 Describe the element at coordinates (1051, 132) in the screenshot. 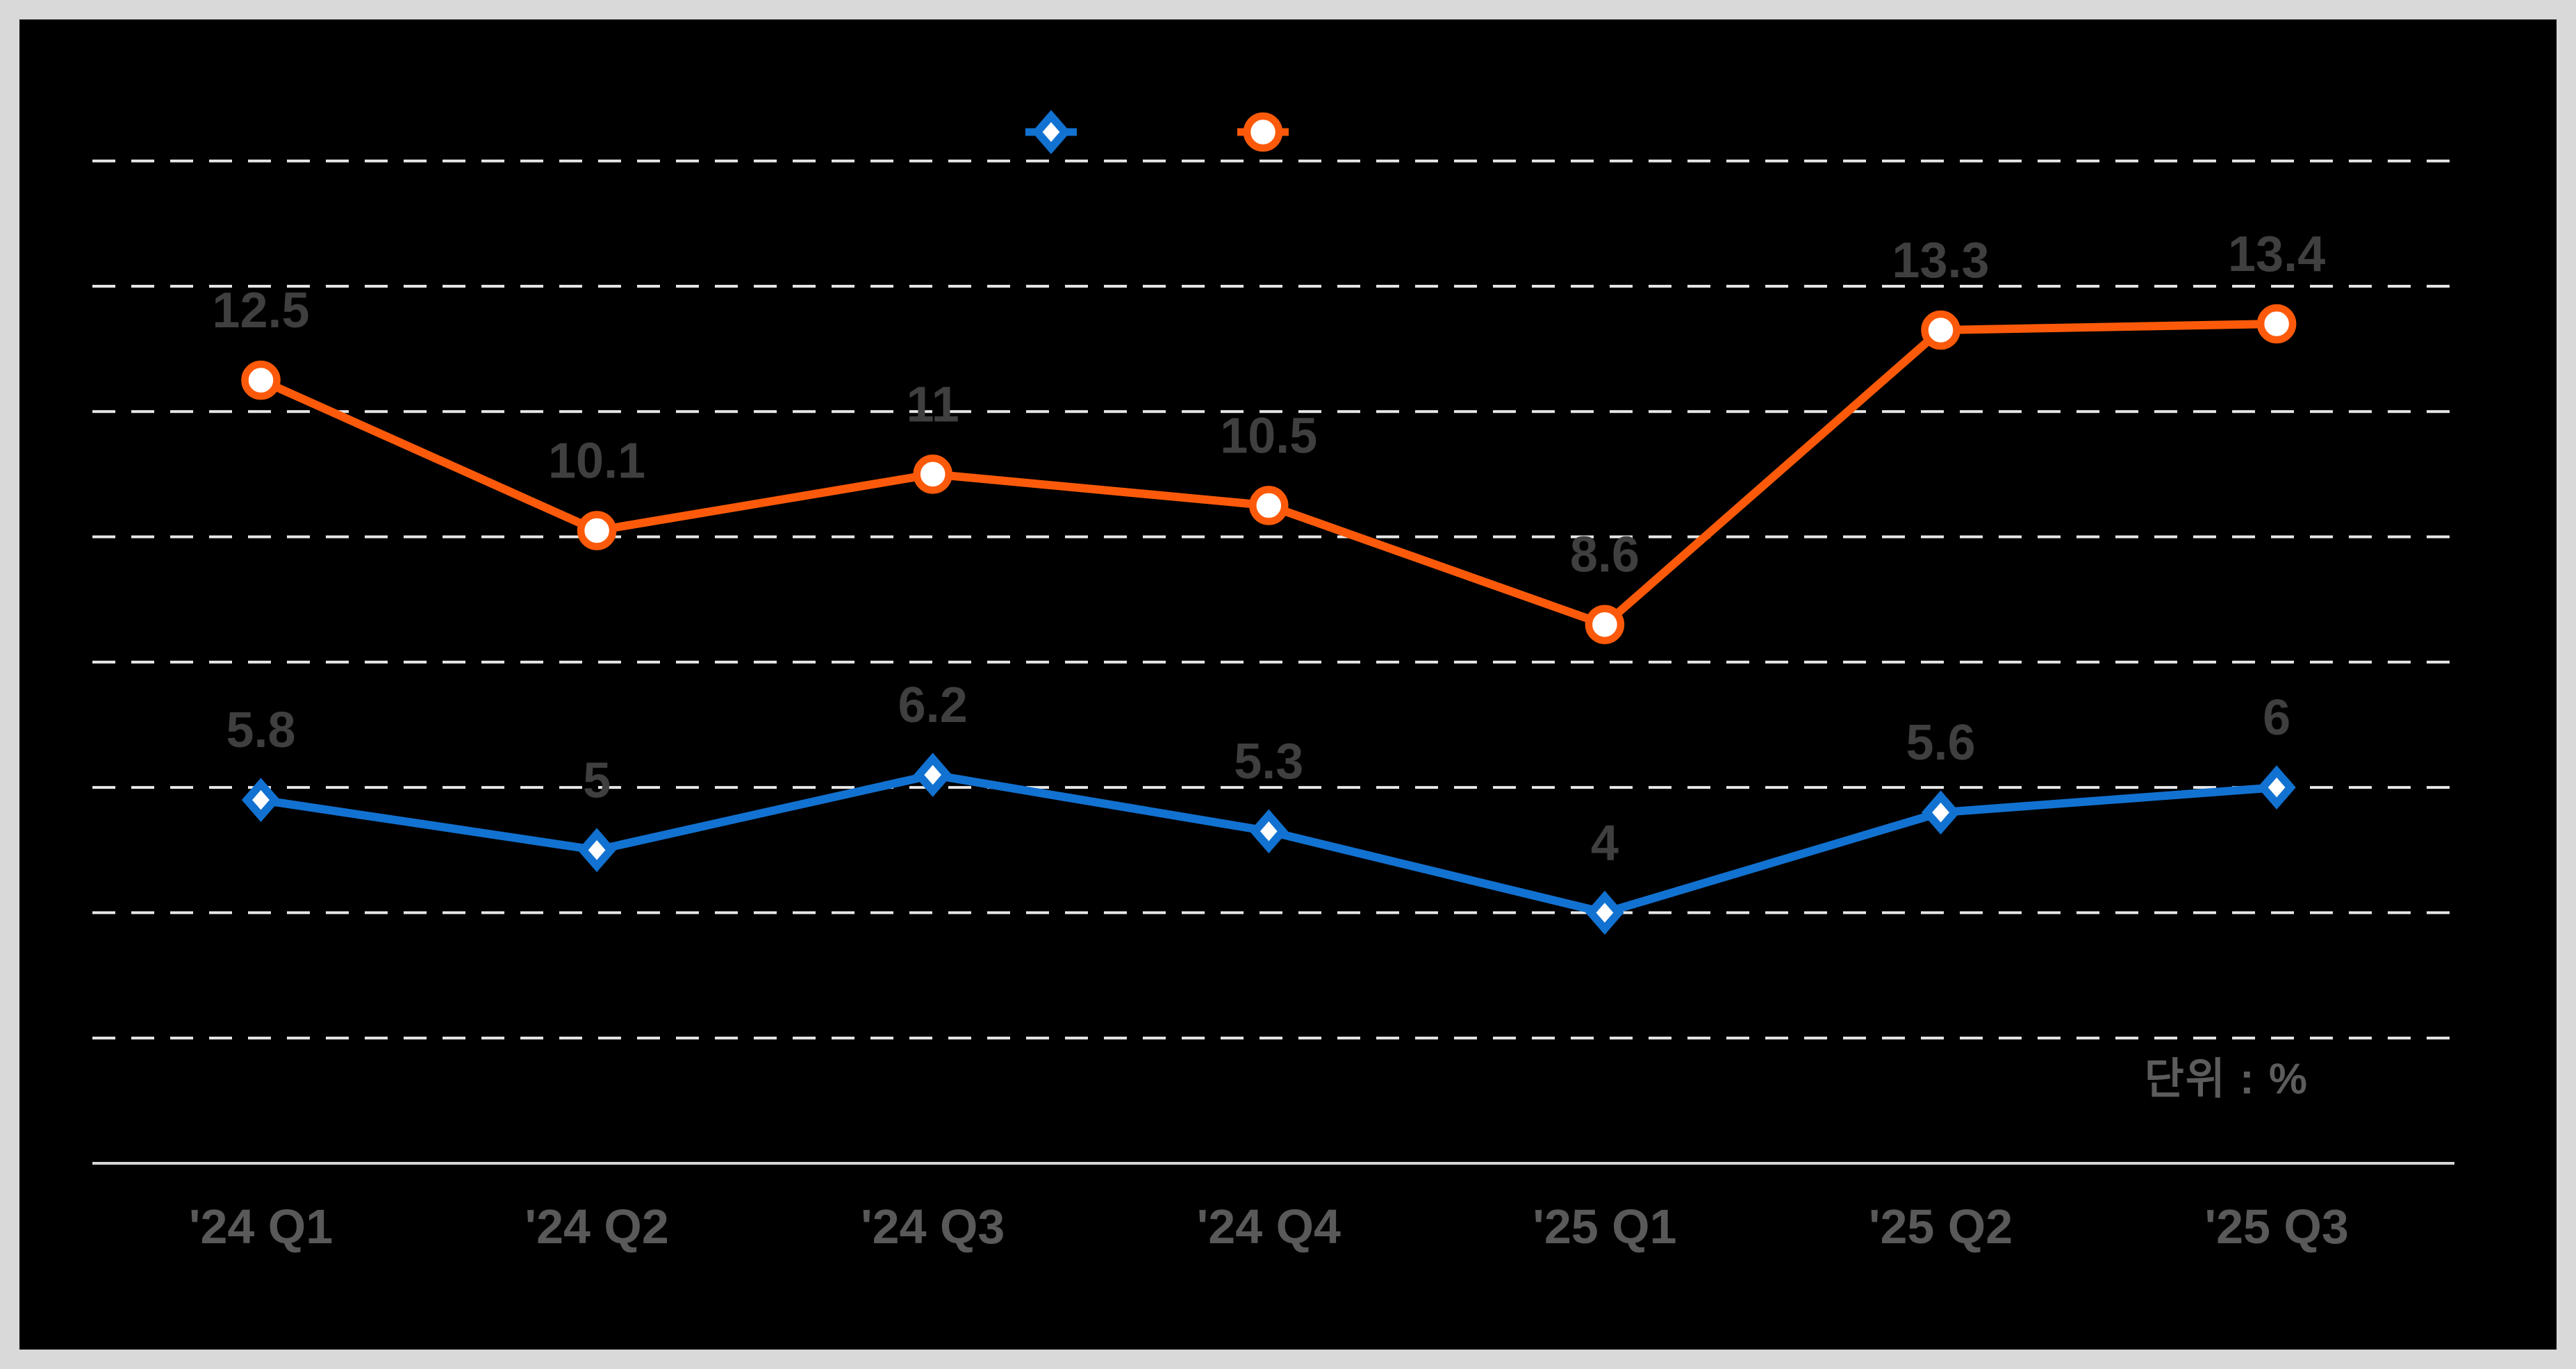

I see `legend-marker-diamond` at that location.